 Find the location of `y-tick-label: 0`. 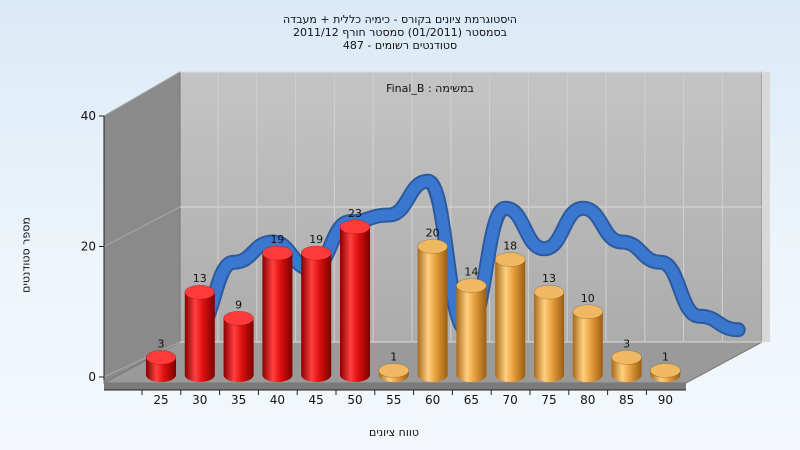

y-tick-label: 0 is located at coordinates (92, 377).